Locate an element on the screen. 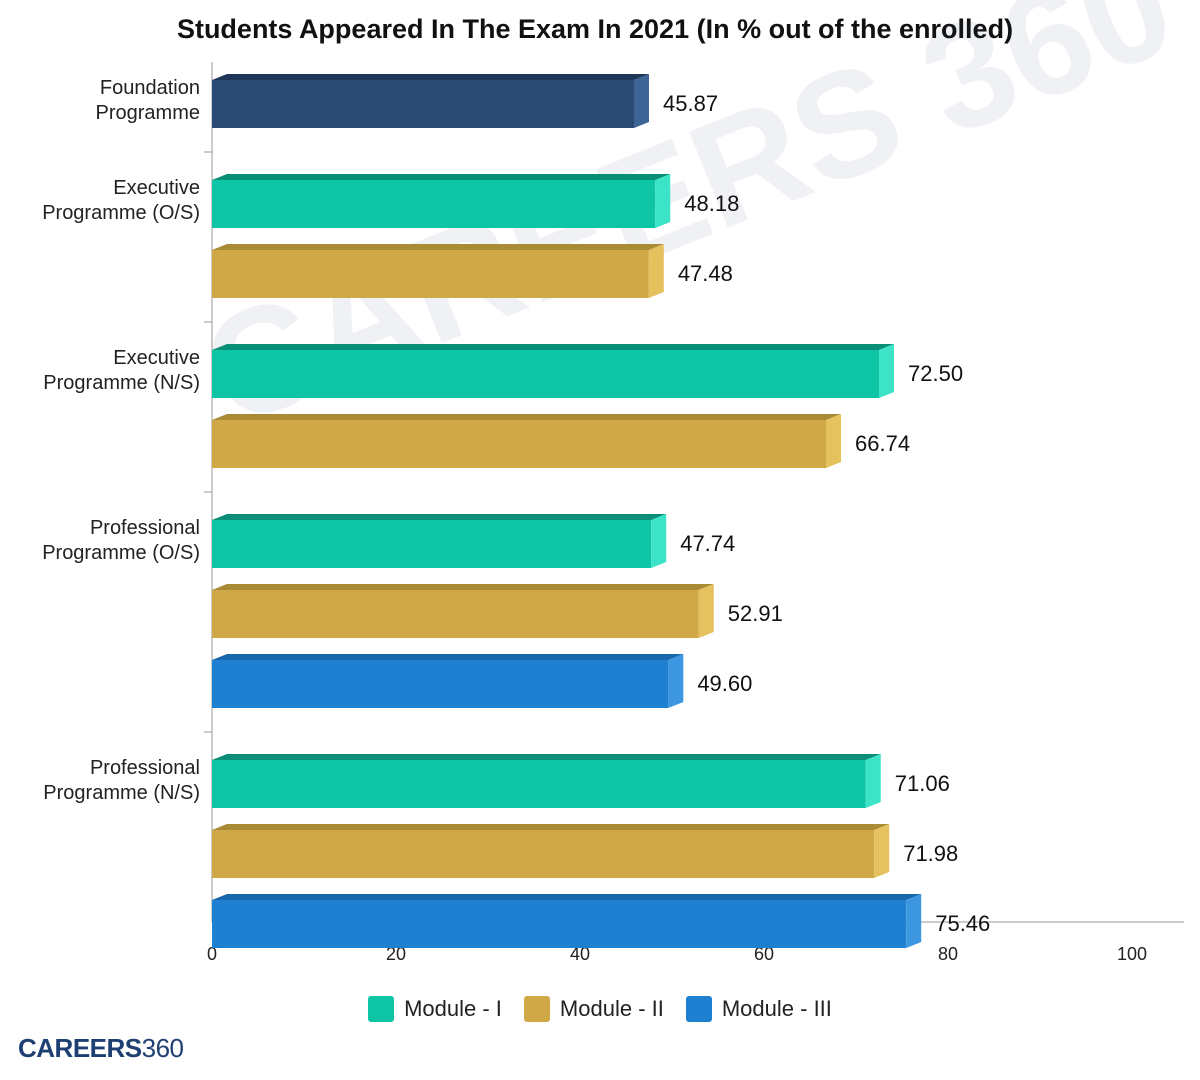 This screenshot has width=1200, height=1080. legend-item-module-2: Module - II is located at coordinates (593, 1009).